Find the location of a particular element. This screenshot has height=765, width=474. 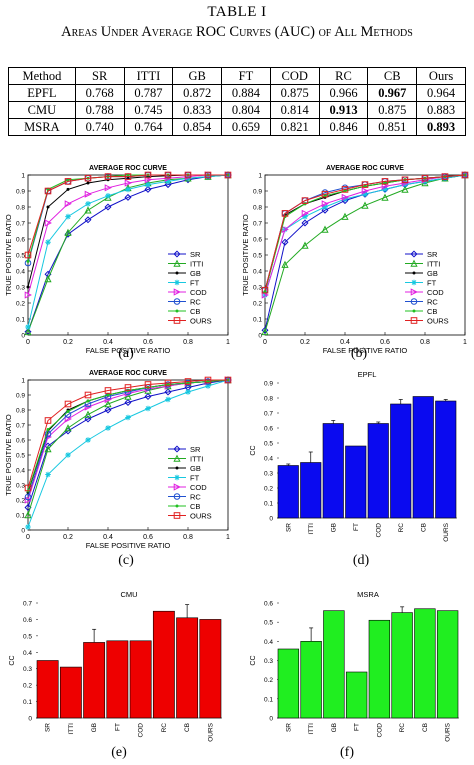

table-cell: 0.875 is located at coordinates (294, 93).